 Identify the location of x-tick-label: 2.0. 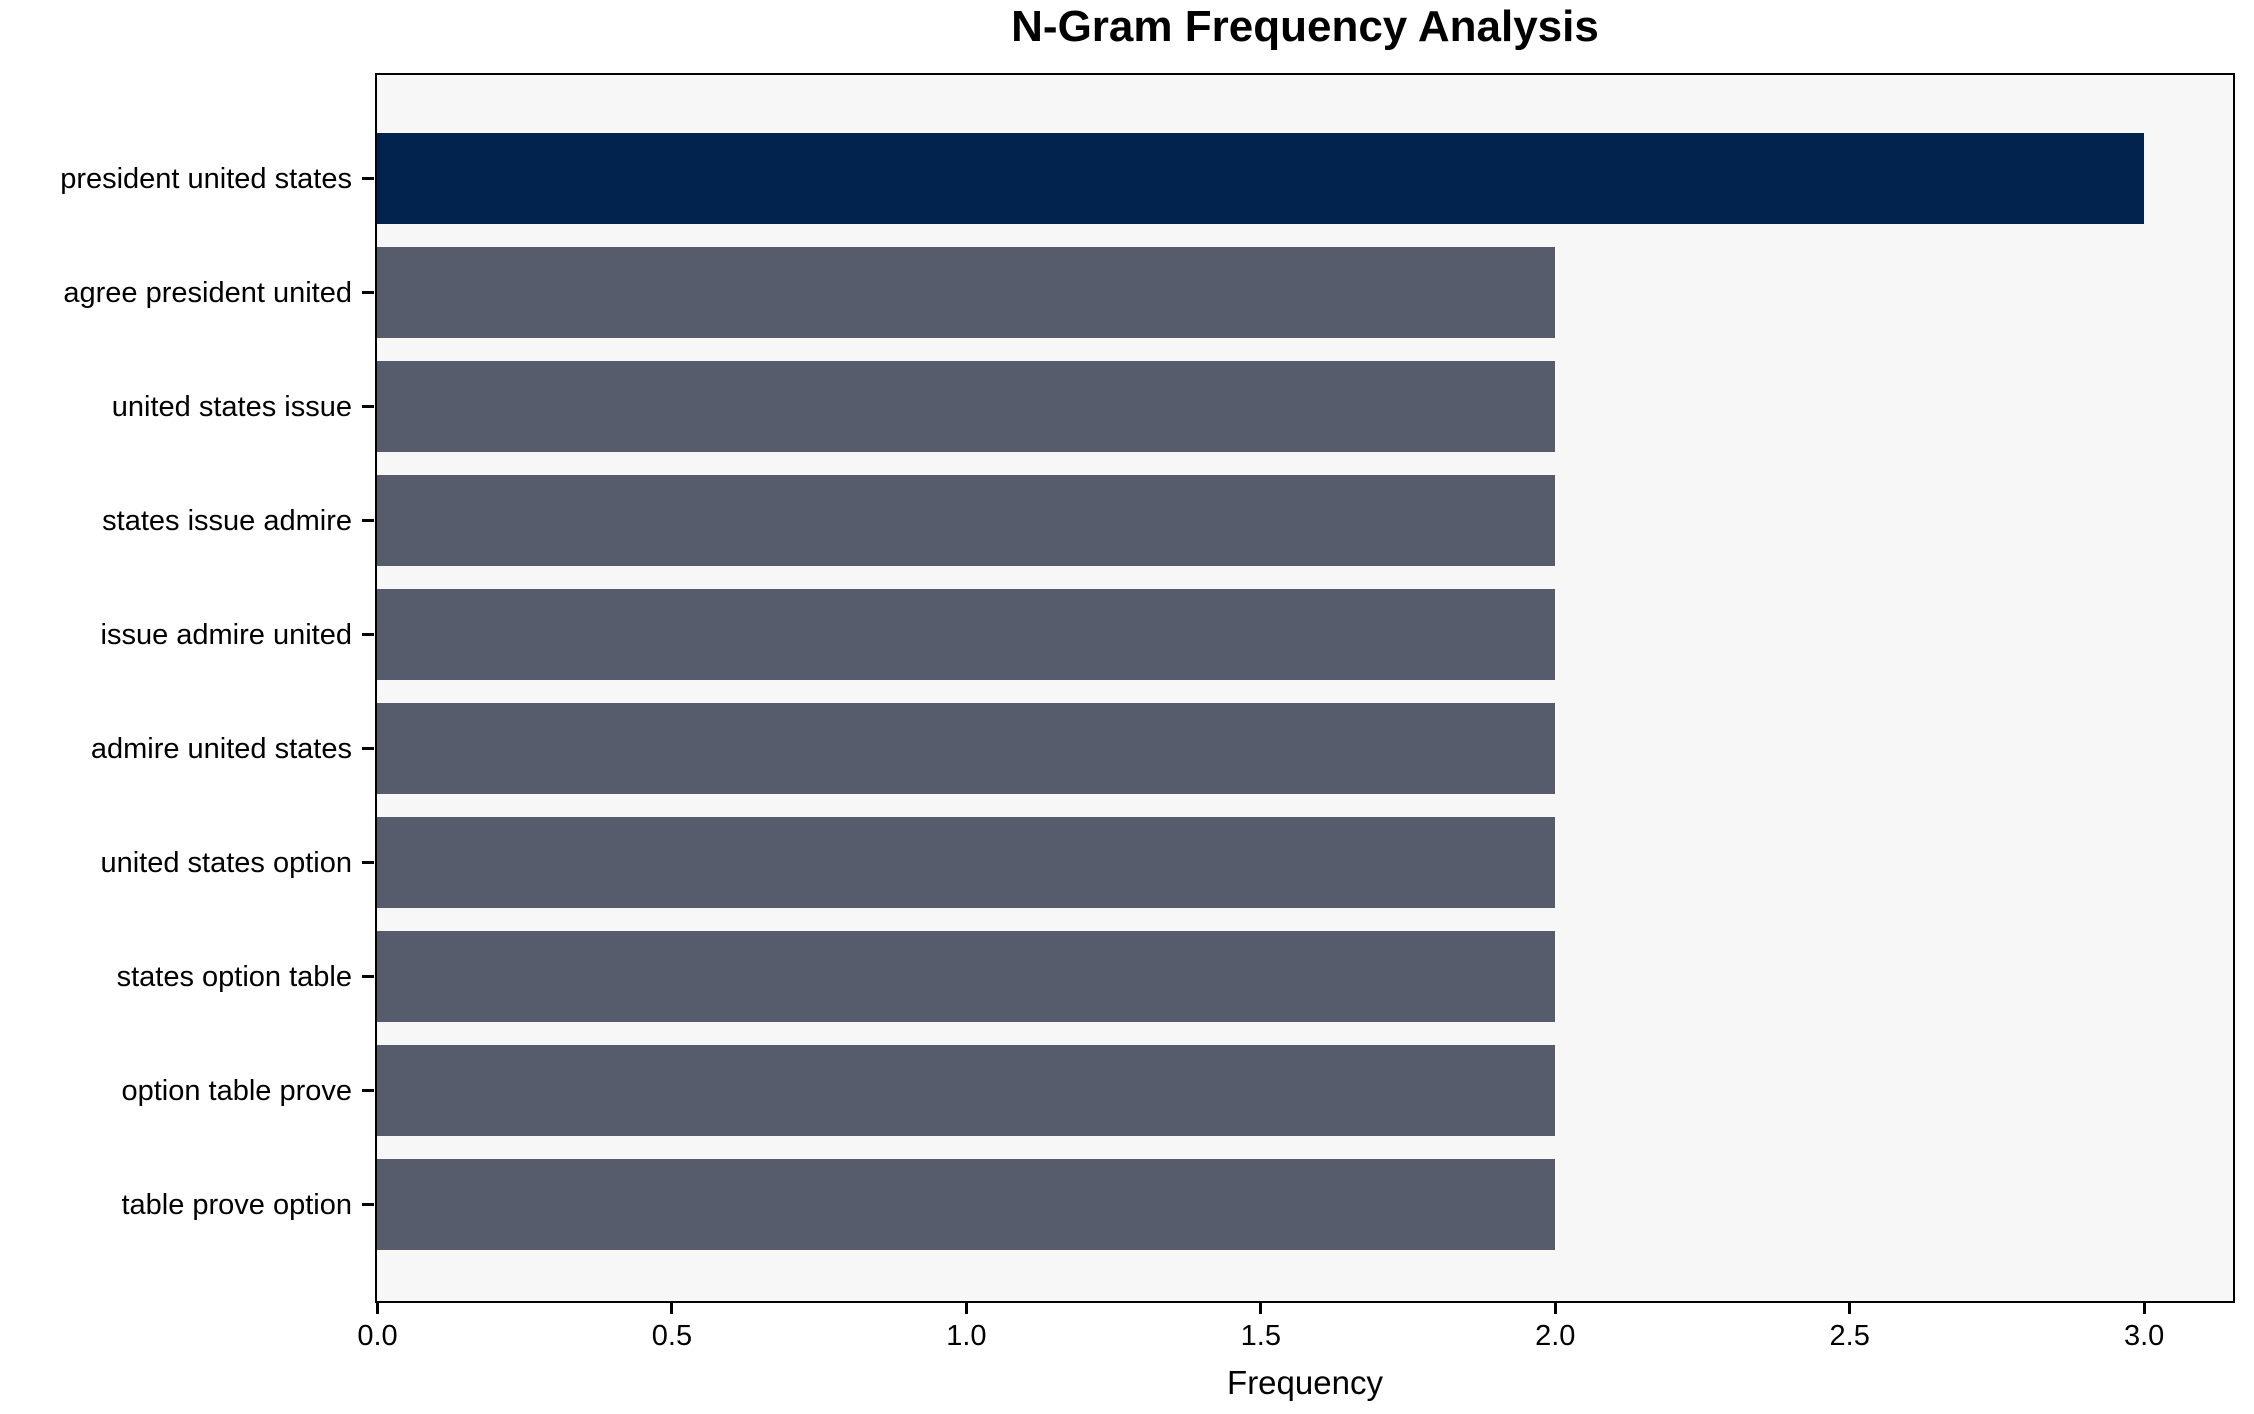
(1555, 1336).